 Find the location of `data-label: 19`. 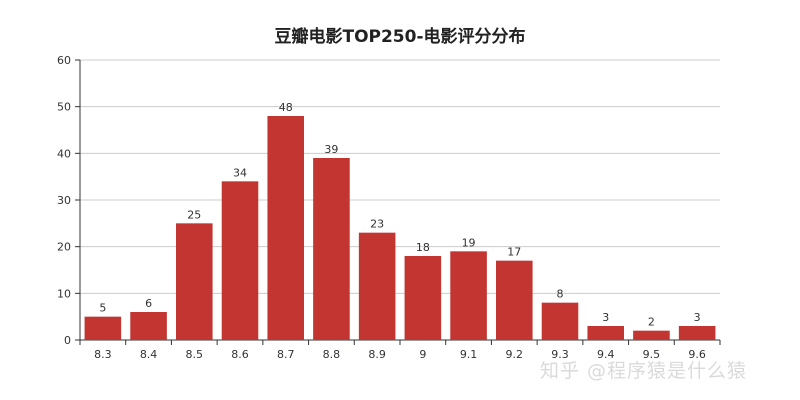

data-label: 19 is located at coordinates (469, 242).